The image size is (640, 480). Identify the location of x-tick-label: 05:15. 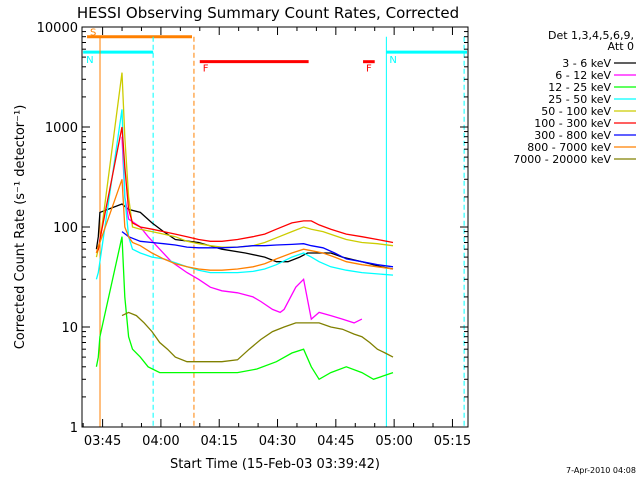
(452, 441).